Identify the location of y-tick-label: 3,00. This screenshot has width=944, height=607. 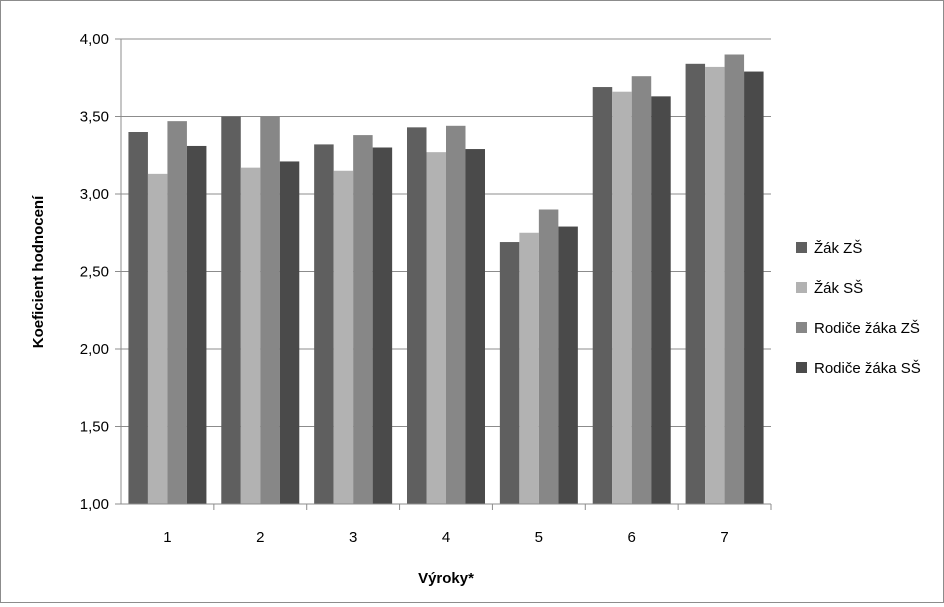
(94, 194).